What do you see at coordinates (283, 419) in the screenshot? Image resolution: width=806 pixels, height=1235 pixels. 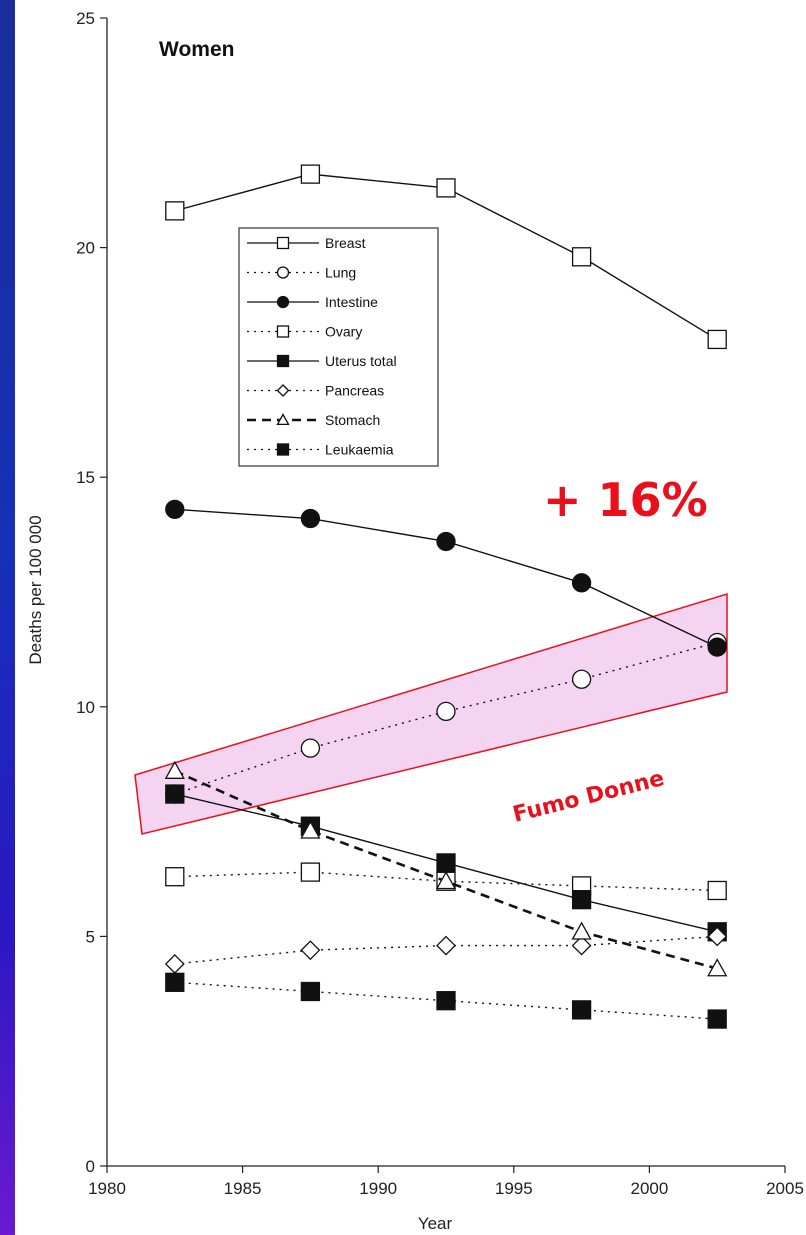 I see `legend-marker-stomach` at bounding box center [283, 419].